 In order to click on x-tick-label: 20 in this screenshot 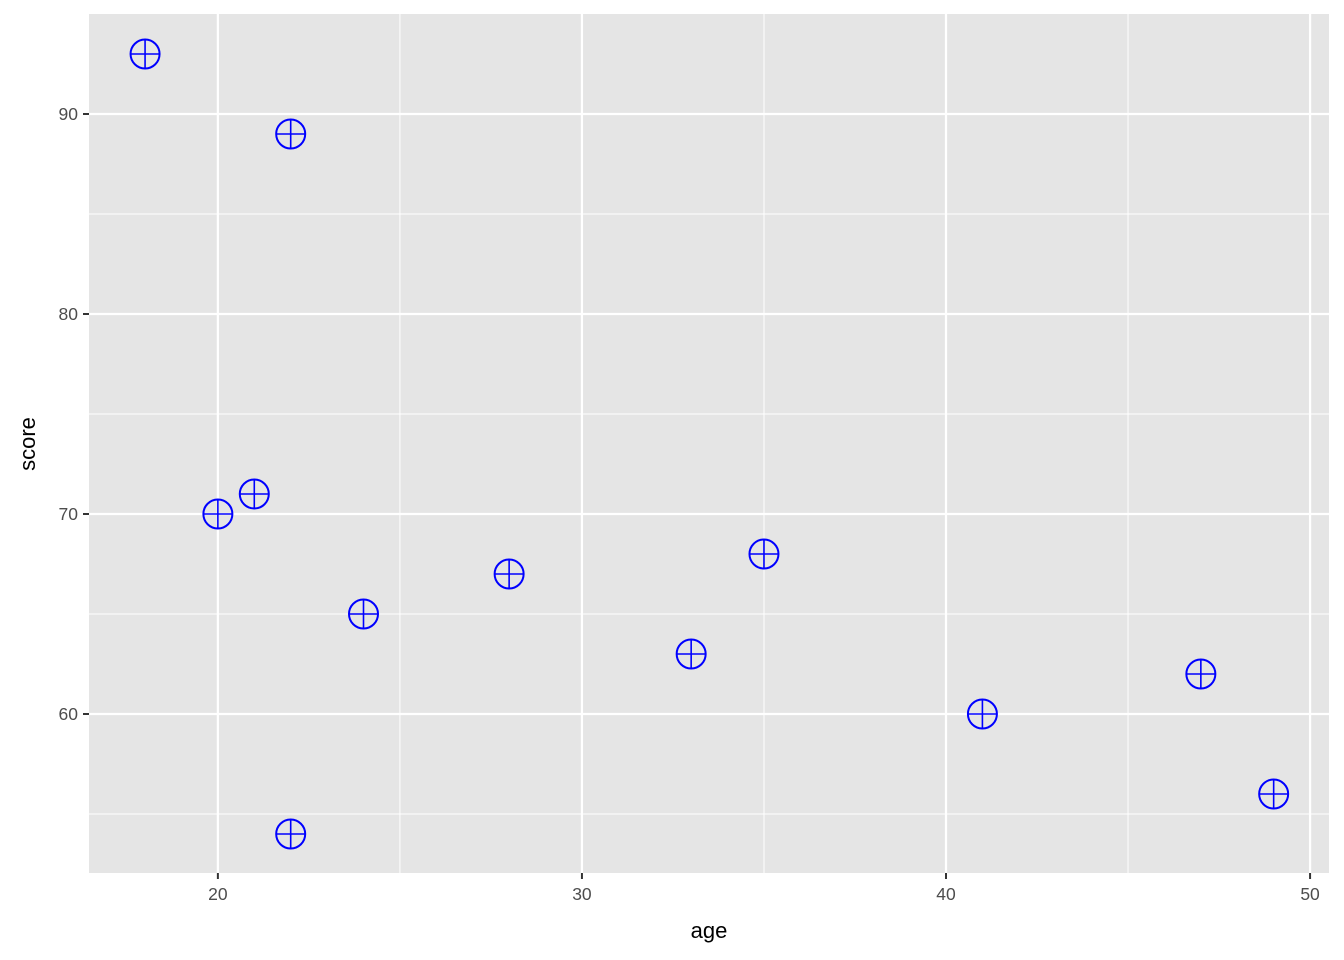, I will do `click(218, 894)`.